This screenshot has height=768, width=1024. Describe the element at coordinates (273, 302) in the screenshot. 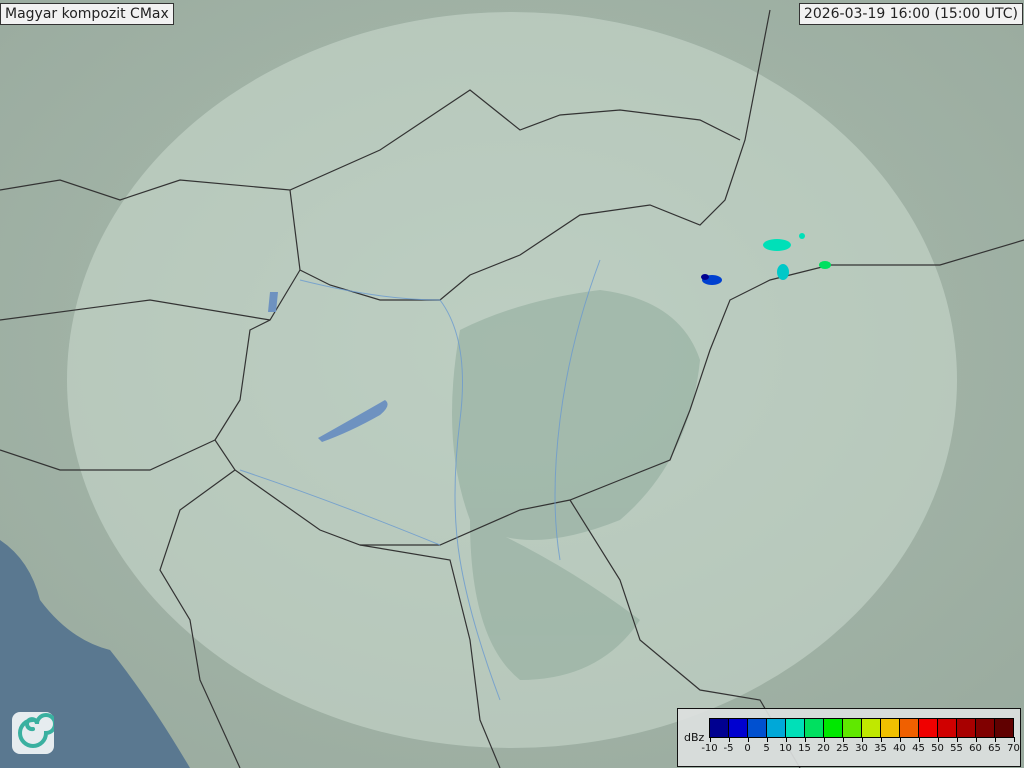

I see `lake-neusiedl` at that location.